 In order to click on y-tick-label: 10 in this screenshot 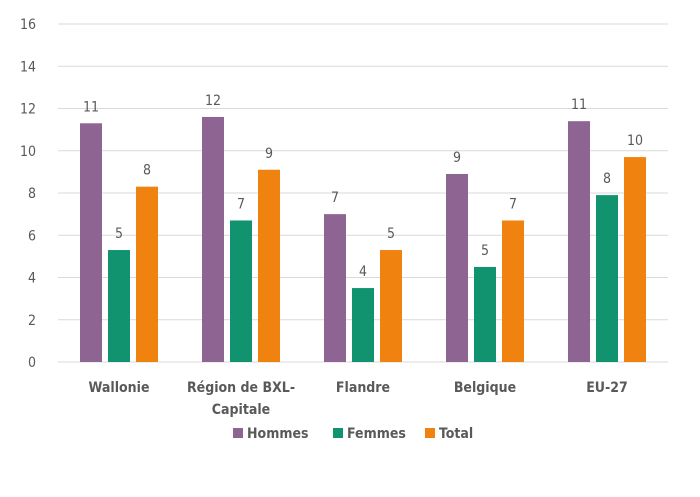, I will do `click(28, 152)`.